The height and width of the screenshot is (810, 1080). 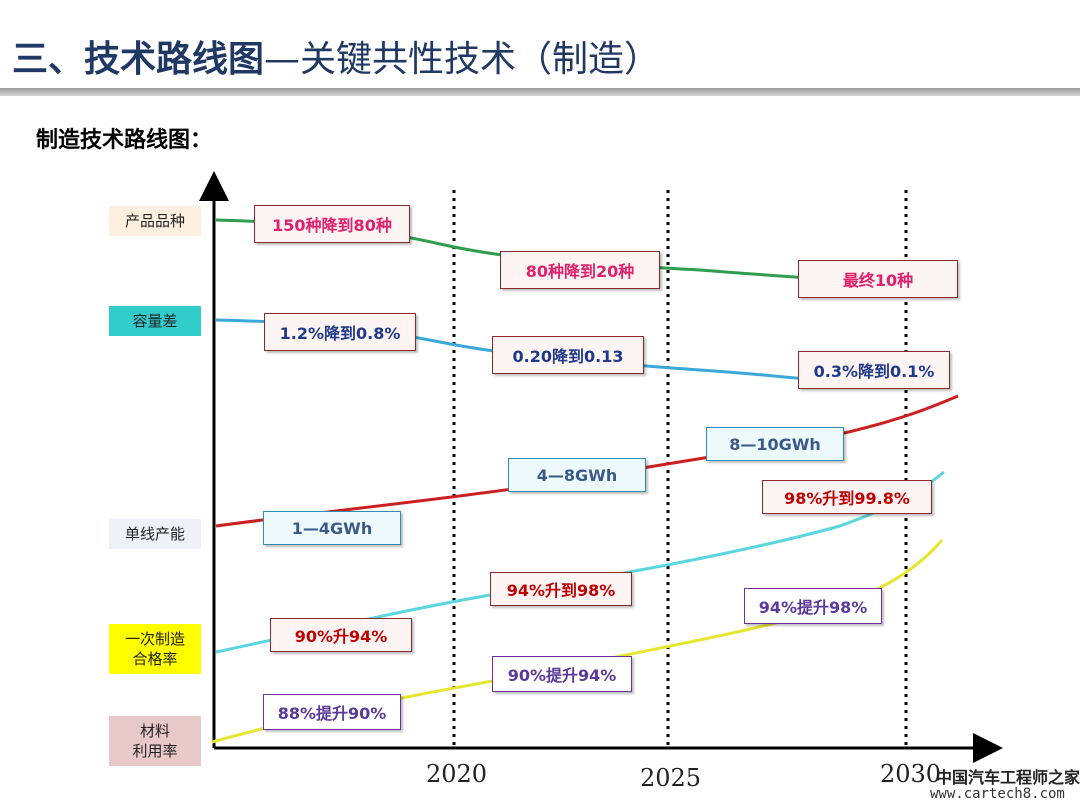 What do you see at coordinates (562, 674) in the screenshot?
I see `utilization-box-2025: 90%提升94%` at bounding box center [562, 674].